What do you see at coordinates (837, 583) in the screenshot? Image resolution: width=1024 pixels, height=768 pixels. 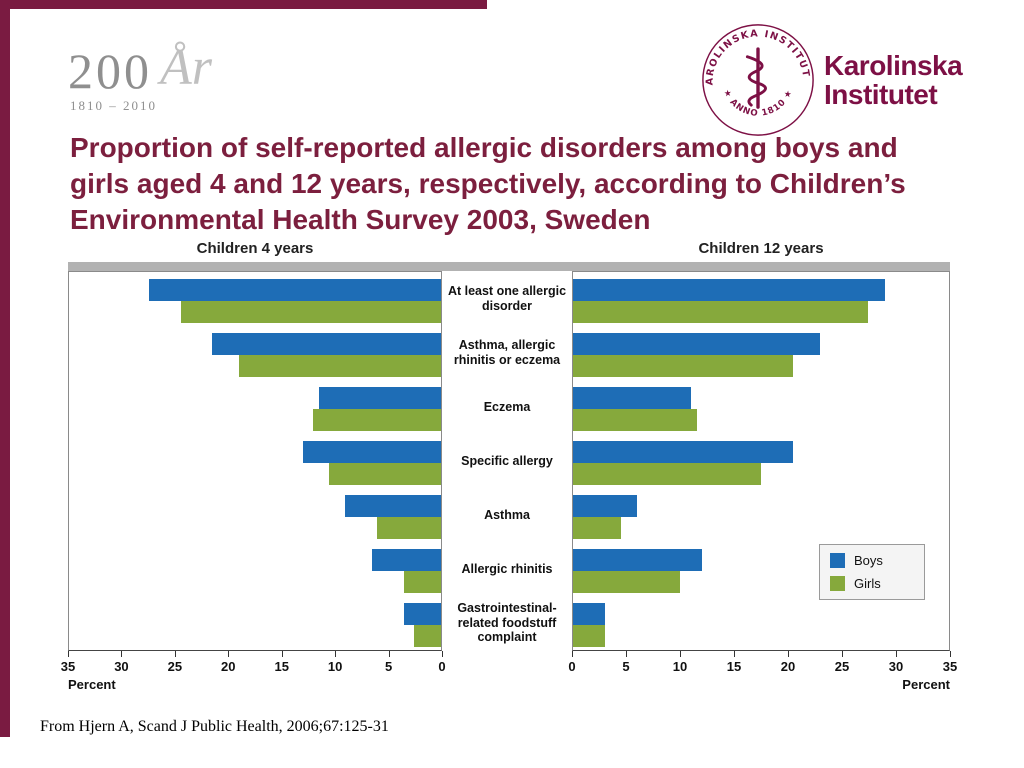 I see `legend-swatch-girls` at bounding box center [837, 583].